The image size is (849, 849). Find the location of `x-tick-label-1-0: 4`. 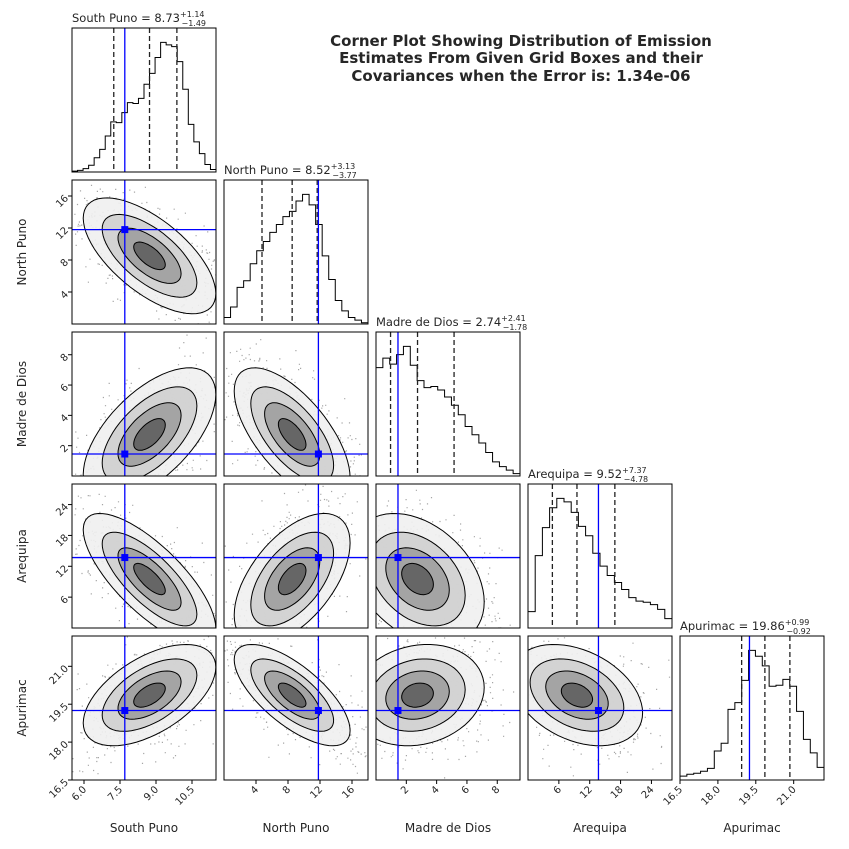

x-tick-label-1-0: 4 is located at coordinates (255, 790).